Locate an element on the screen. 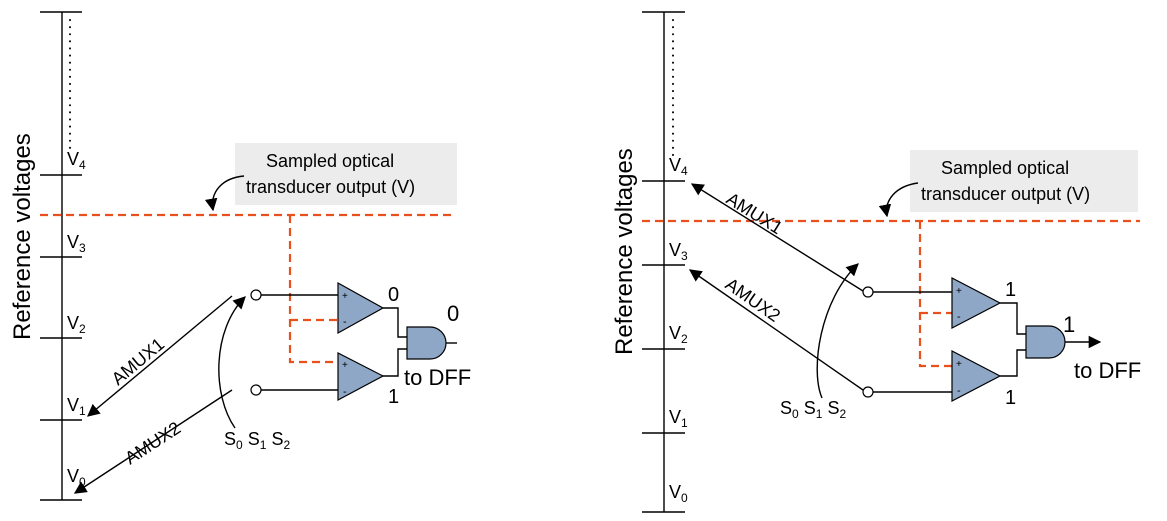  left-and-gate is located at coordinates (426, 343).